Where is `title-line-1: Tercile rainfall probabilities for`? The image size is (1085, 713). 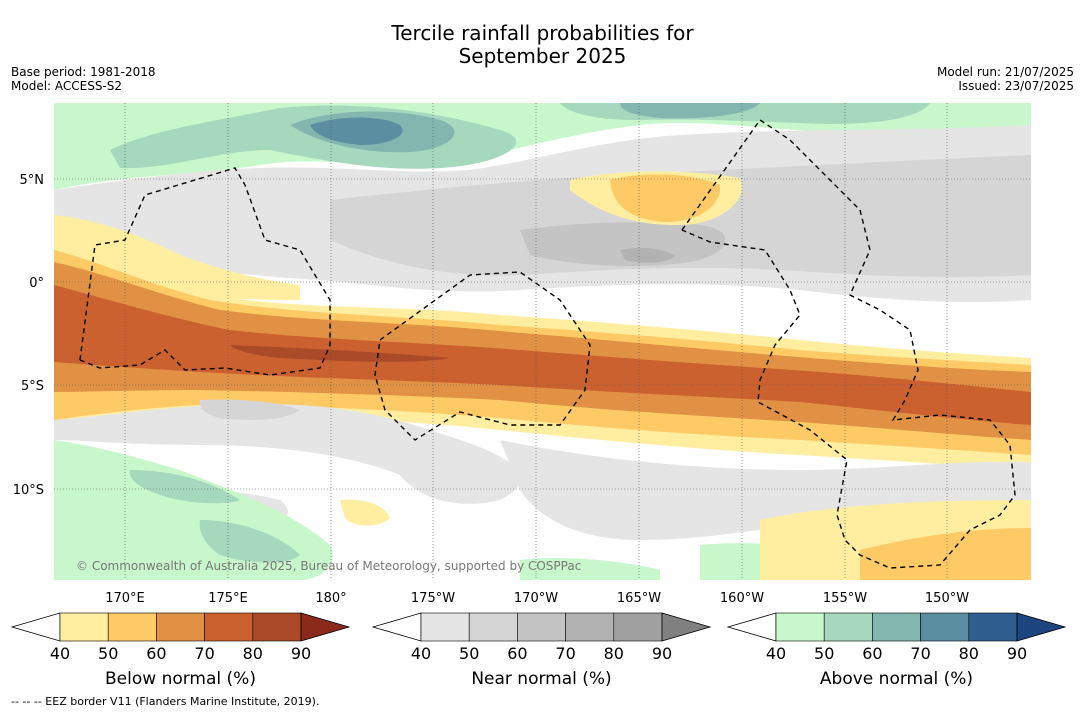 title-line-1: Tercile rainfall probabilities for is located at coordinates (542, 33).